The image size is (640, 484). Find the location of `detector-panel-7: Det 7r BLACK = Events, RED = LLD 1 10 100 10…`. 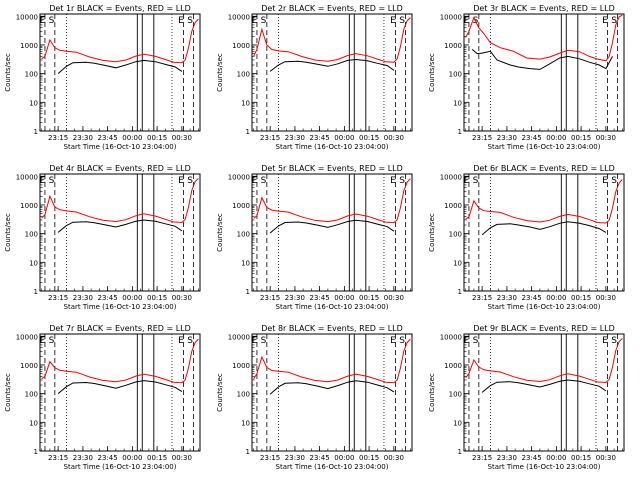

detector-panel-7: Det 7r BLACK = Events, RED = LLD 1 10 100 10… is located at coordinates (102, 397).